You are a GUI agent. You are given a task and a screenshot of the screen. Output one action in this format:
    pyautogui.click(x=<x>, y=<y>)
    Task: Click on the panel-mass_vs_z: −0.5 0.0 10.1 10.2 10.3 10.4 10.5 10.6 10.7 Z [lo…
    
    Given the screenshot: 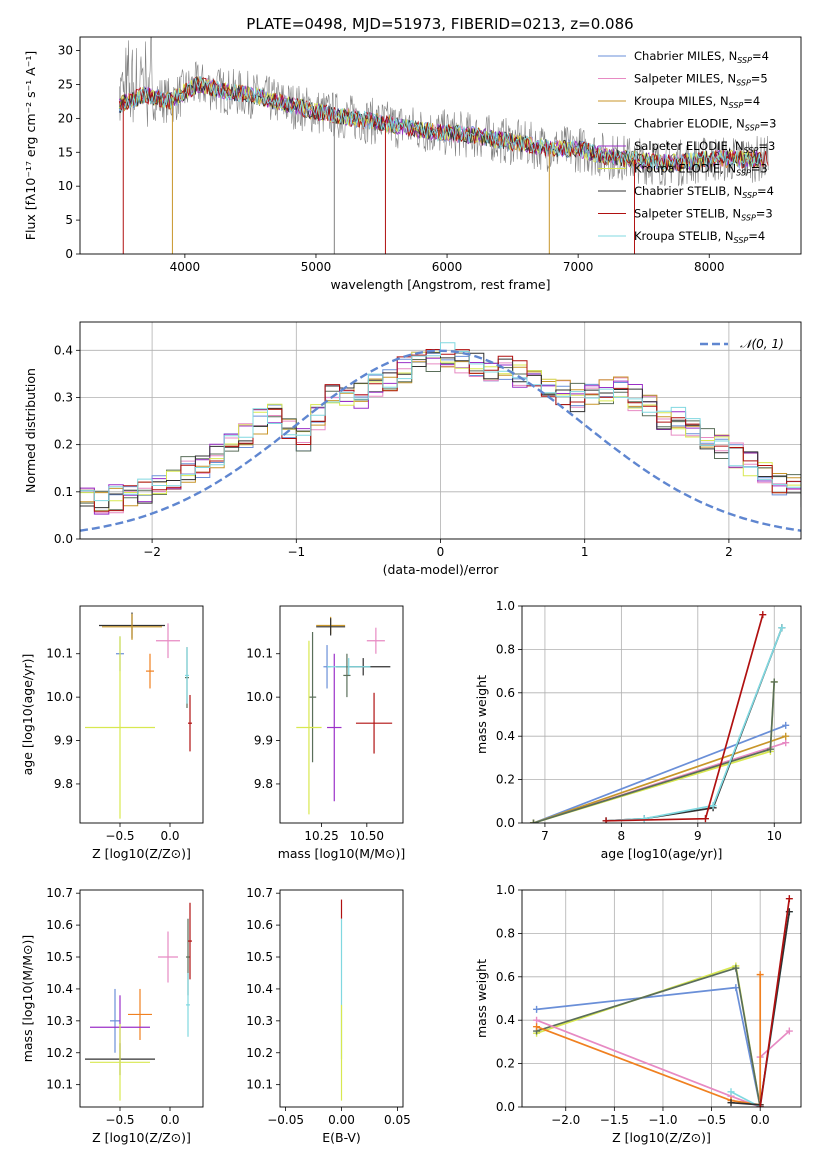 What is the action you would take?
    pyautogui.click(x=112, y=1015)
    